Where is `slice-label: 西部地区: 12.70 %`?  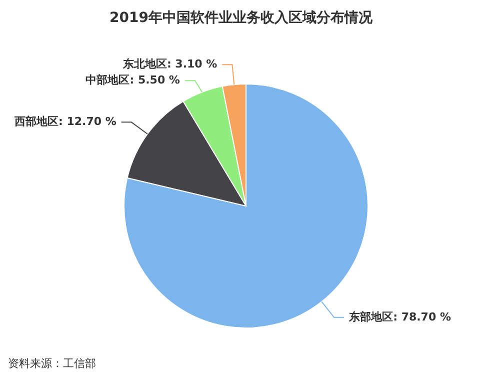
slice-label: 西部地区: 12.70 % is located at coordinates (65, 121).